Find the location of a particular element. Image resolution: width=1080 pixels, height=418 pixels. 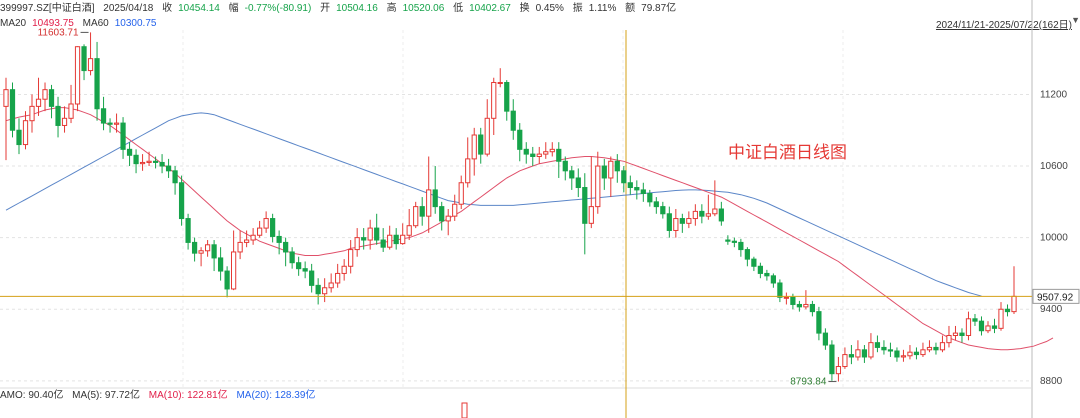

low-value: 10402.67 is located at coordinates (490, 8).